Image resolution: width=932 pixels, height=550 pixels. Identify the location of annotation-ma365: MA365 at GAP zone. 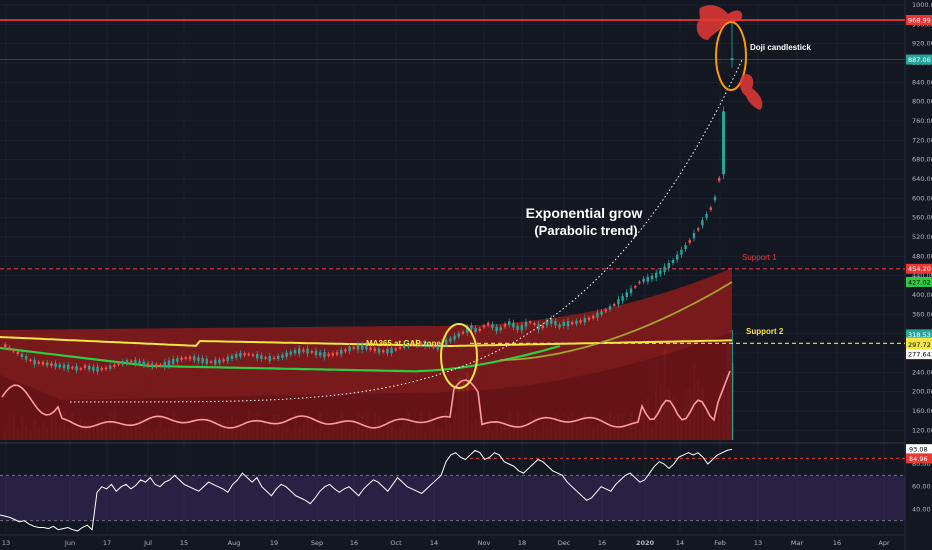
(404, 343).